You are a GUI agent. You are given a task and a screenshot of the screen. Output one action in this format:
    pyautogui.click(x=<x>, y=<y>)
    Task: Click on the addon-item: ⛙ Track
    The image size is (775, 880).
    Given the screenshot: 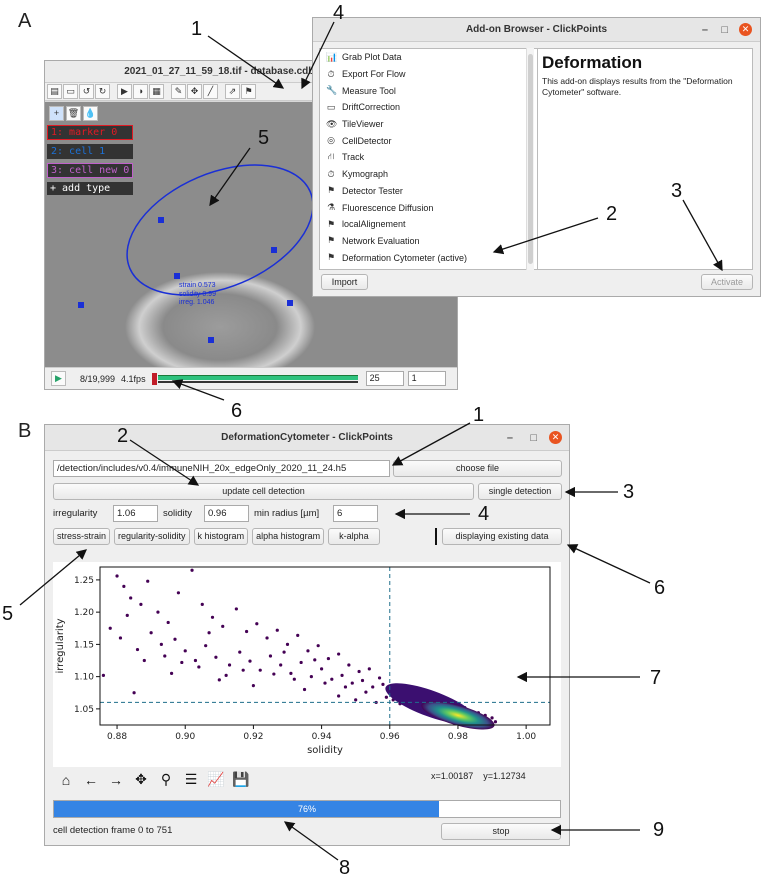 What is the action you would take?
    pyautogui.click(x=430, y=157)
    